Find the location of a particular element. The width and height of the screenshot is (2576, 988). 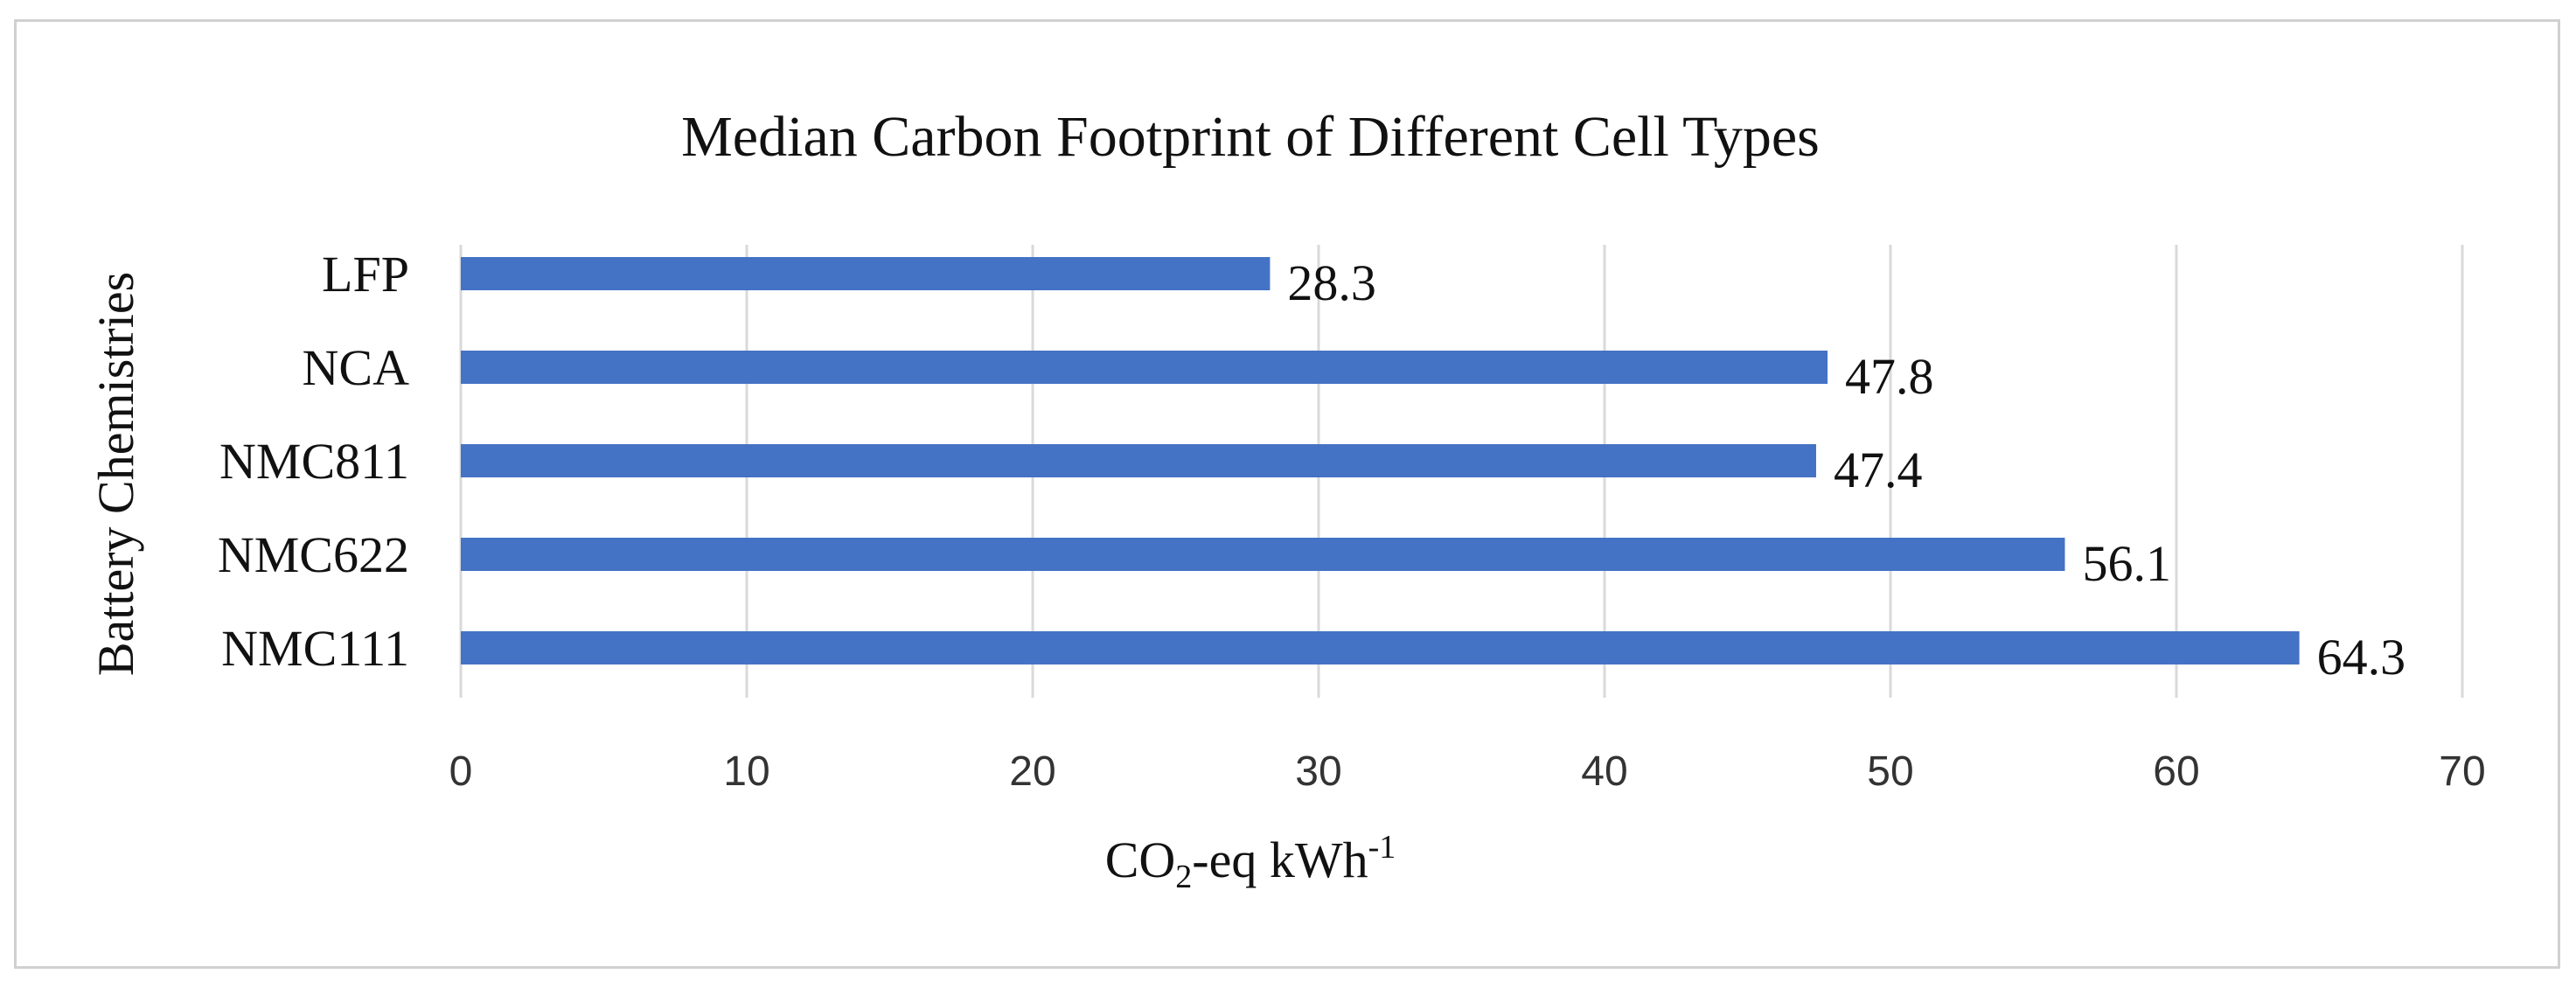

x-tick-label: 40 is located at coordinates (1604, 771).